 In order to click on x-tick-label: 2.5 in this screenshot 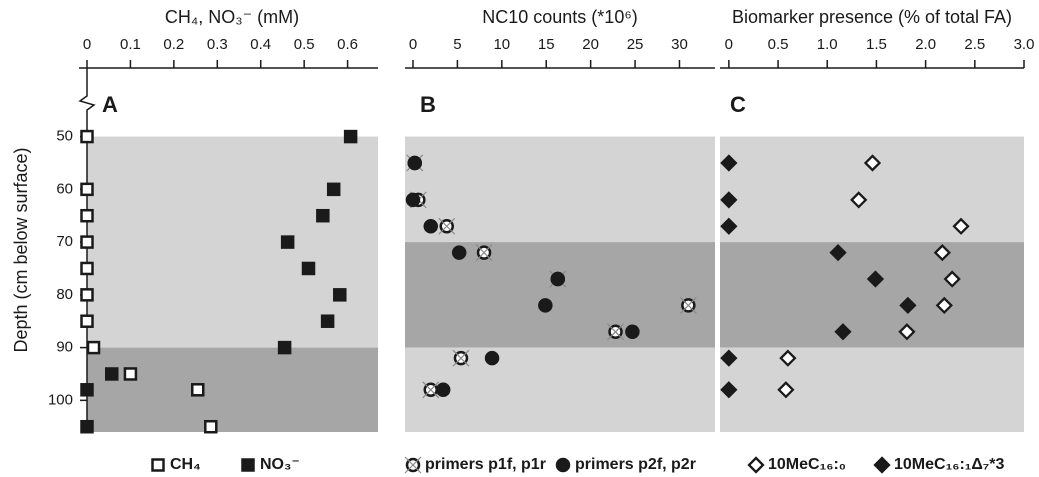, I will do `click(974, 44)`.